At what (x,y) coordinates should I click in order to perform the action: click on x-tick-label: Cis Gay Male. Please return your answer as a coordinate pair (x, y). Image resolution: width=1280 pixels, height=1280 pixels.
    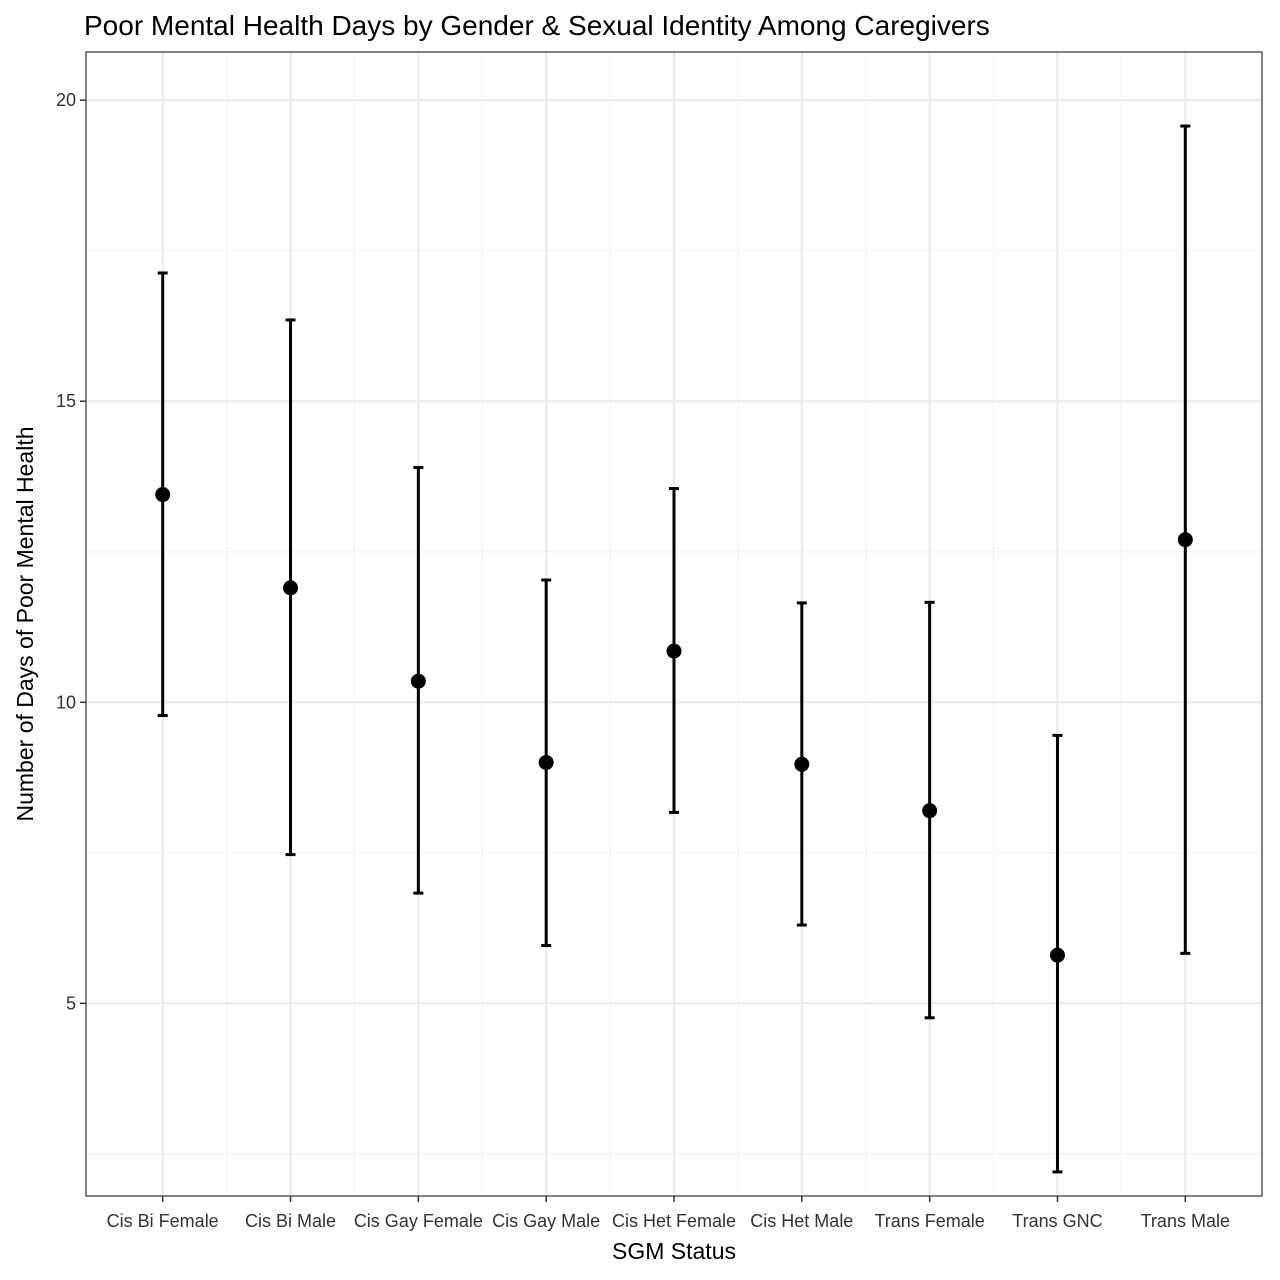
    Looking at the image, I should click on (546, 1221).